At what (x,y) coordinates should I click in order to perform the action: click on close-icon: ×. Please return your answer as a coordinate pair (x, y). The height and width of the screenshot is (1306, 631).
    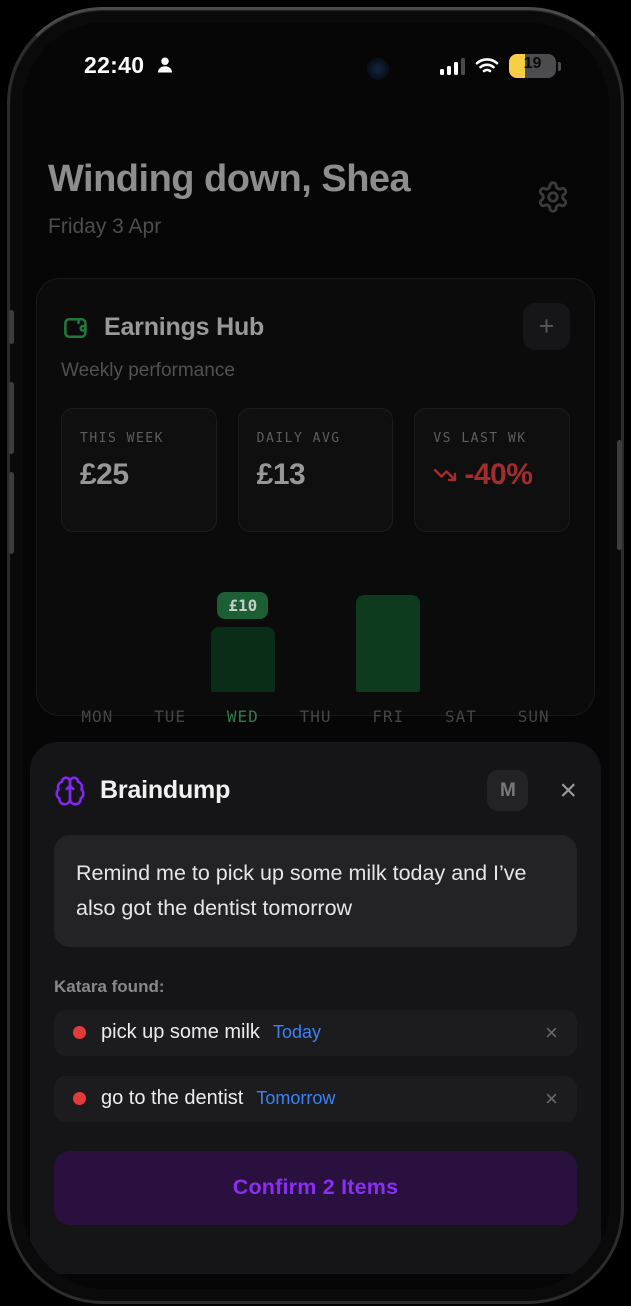
    Looking at the image, I should click on (568, 790).